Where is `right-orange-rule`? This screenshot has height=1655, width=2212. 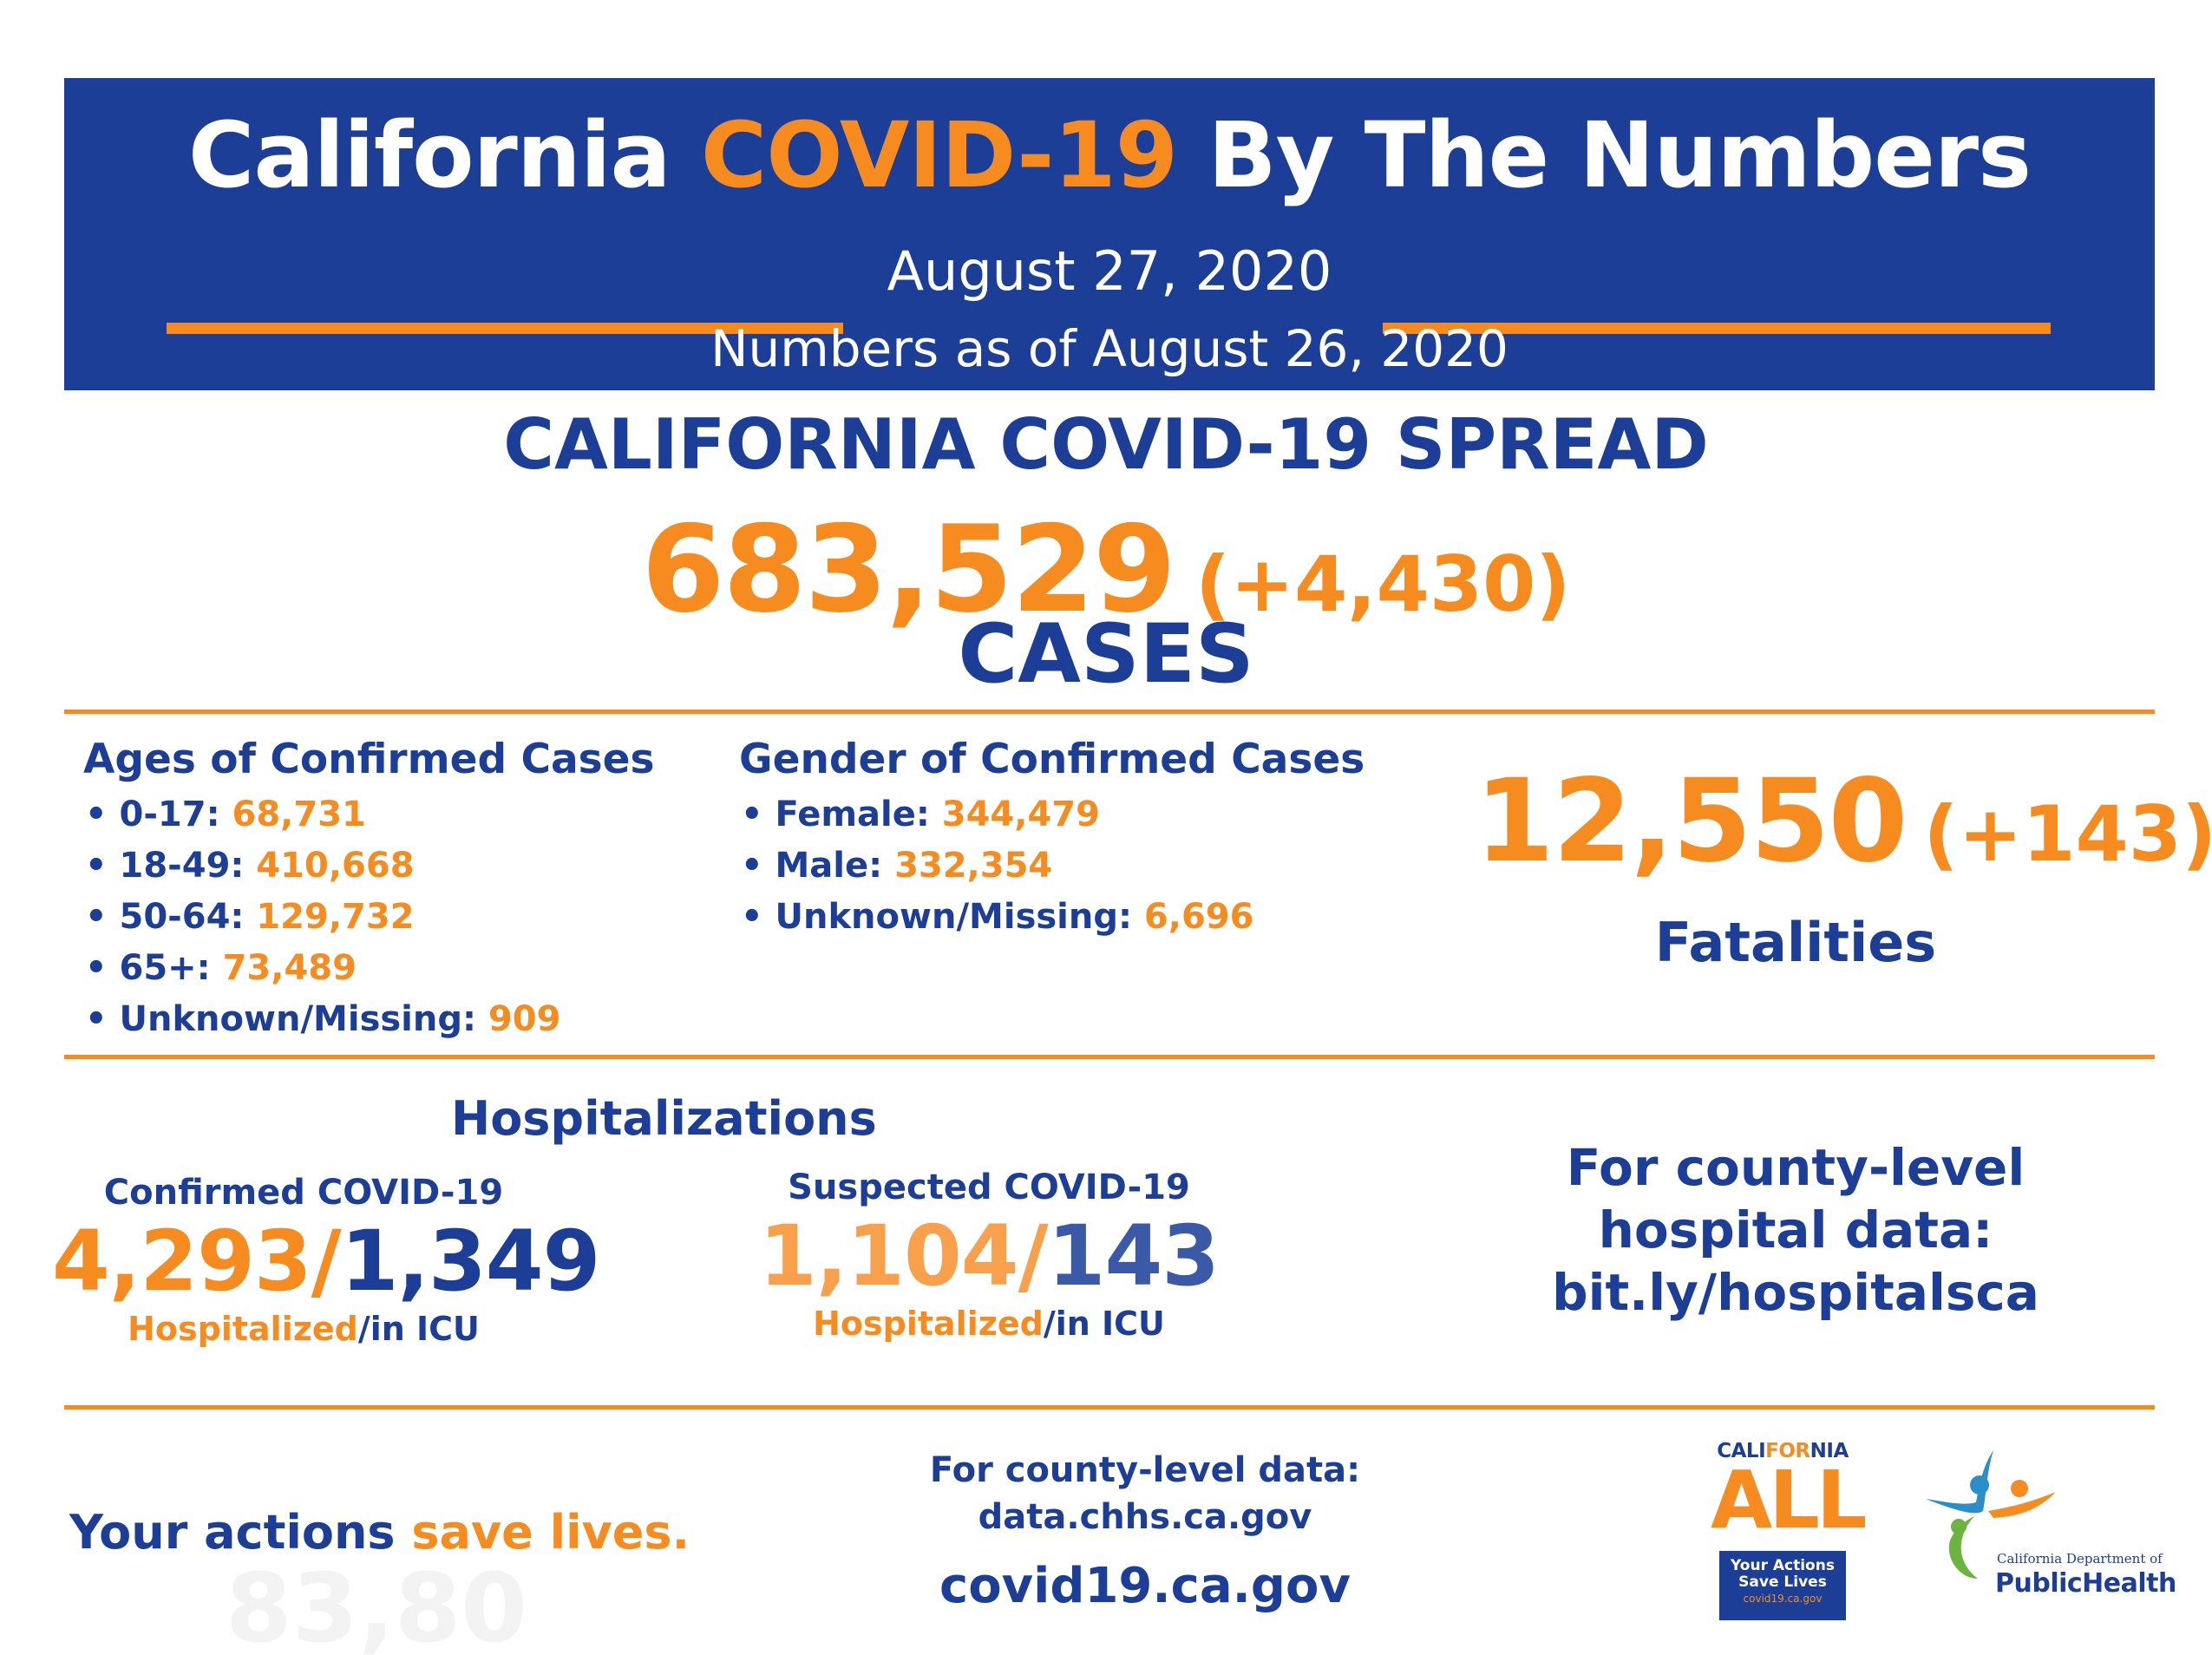 right-orange-rule is located at coordinates (1717, 328).